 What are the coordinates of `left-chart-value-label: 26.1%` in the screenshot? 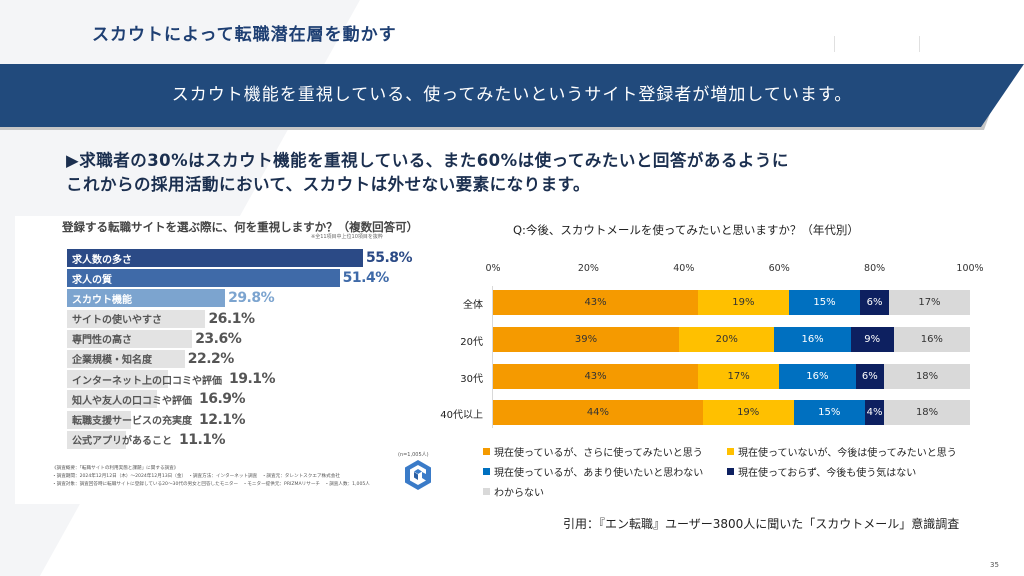 It's located at (231, 318).